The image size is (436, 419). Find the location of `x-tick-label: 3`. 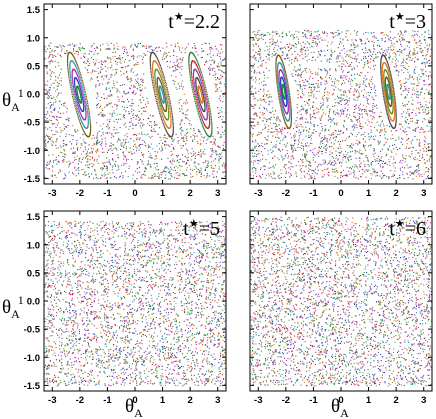

x-tick-label: 3 is located at coordinates (217, 193).